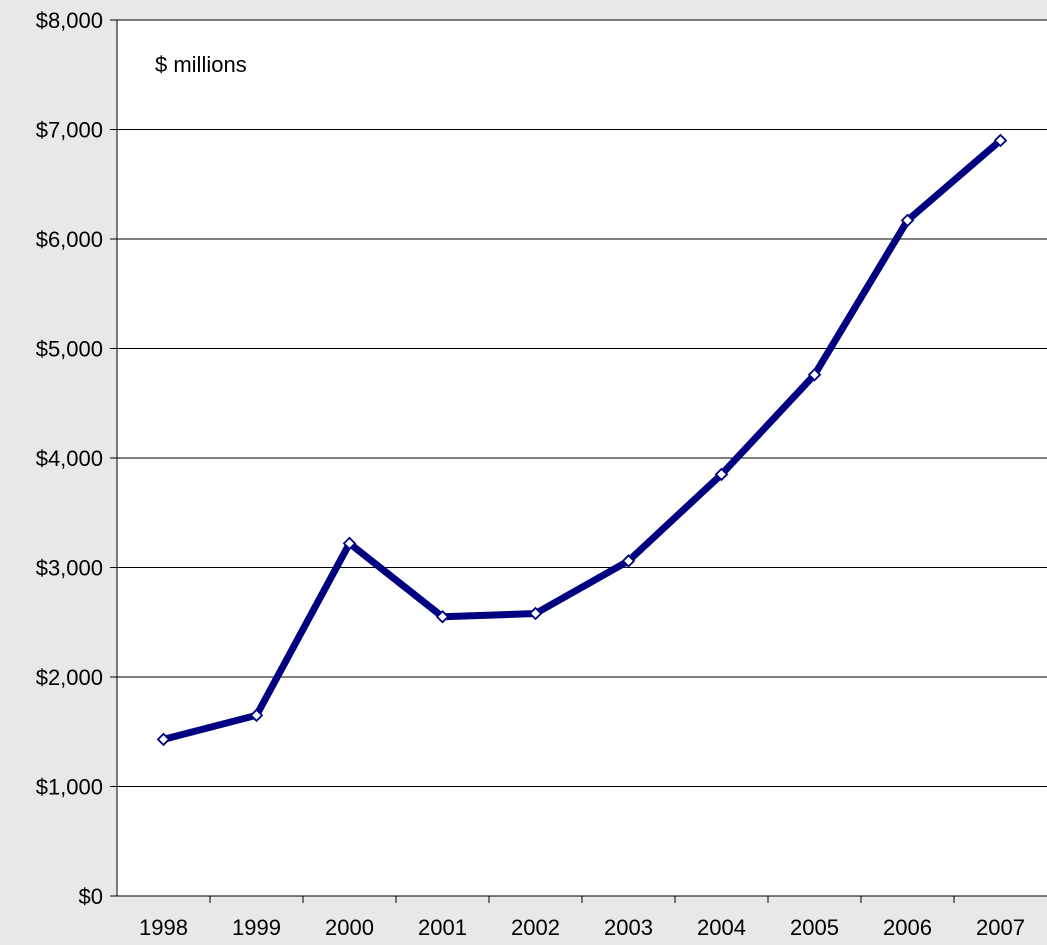 The height and width of the screenshot is (945, 1047). I want to click on x-tick-label: 2000, so click(349, 927).